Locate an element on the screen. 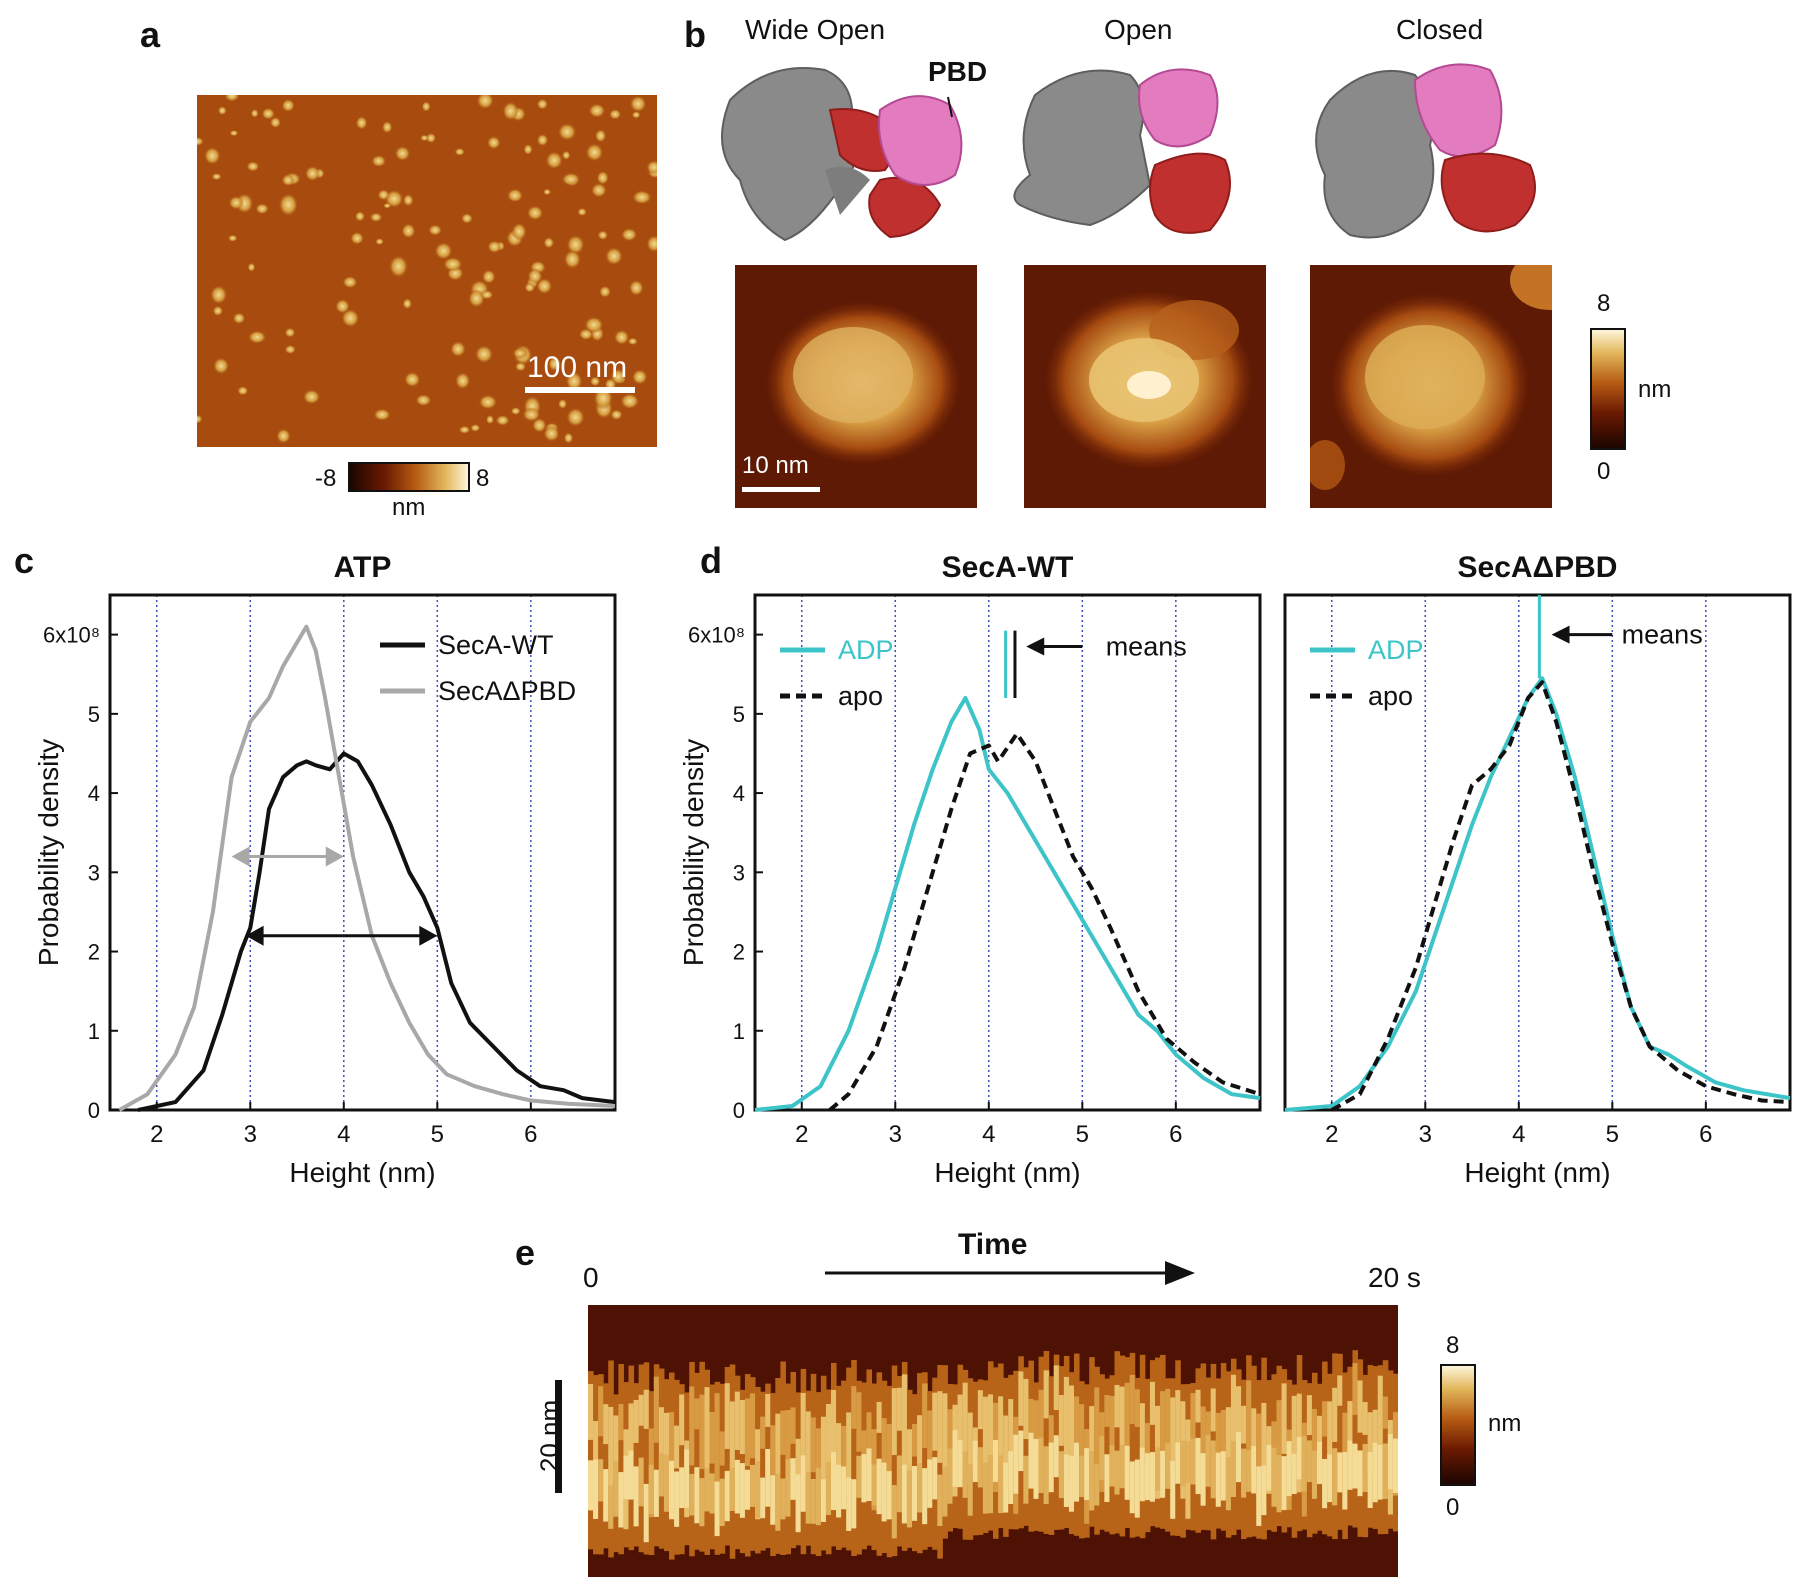 The width and height of the screenshot is (1800, 1587). colorbar-a is located at coordinates (409, 477).